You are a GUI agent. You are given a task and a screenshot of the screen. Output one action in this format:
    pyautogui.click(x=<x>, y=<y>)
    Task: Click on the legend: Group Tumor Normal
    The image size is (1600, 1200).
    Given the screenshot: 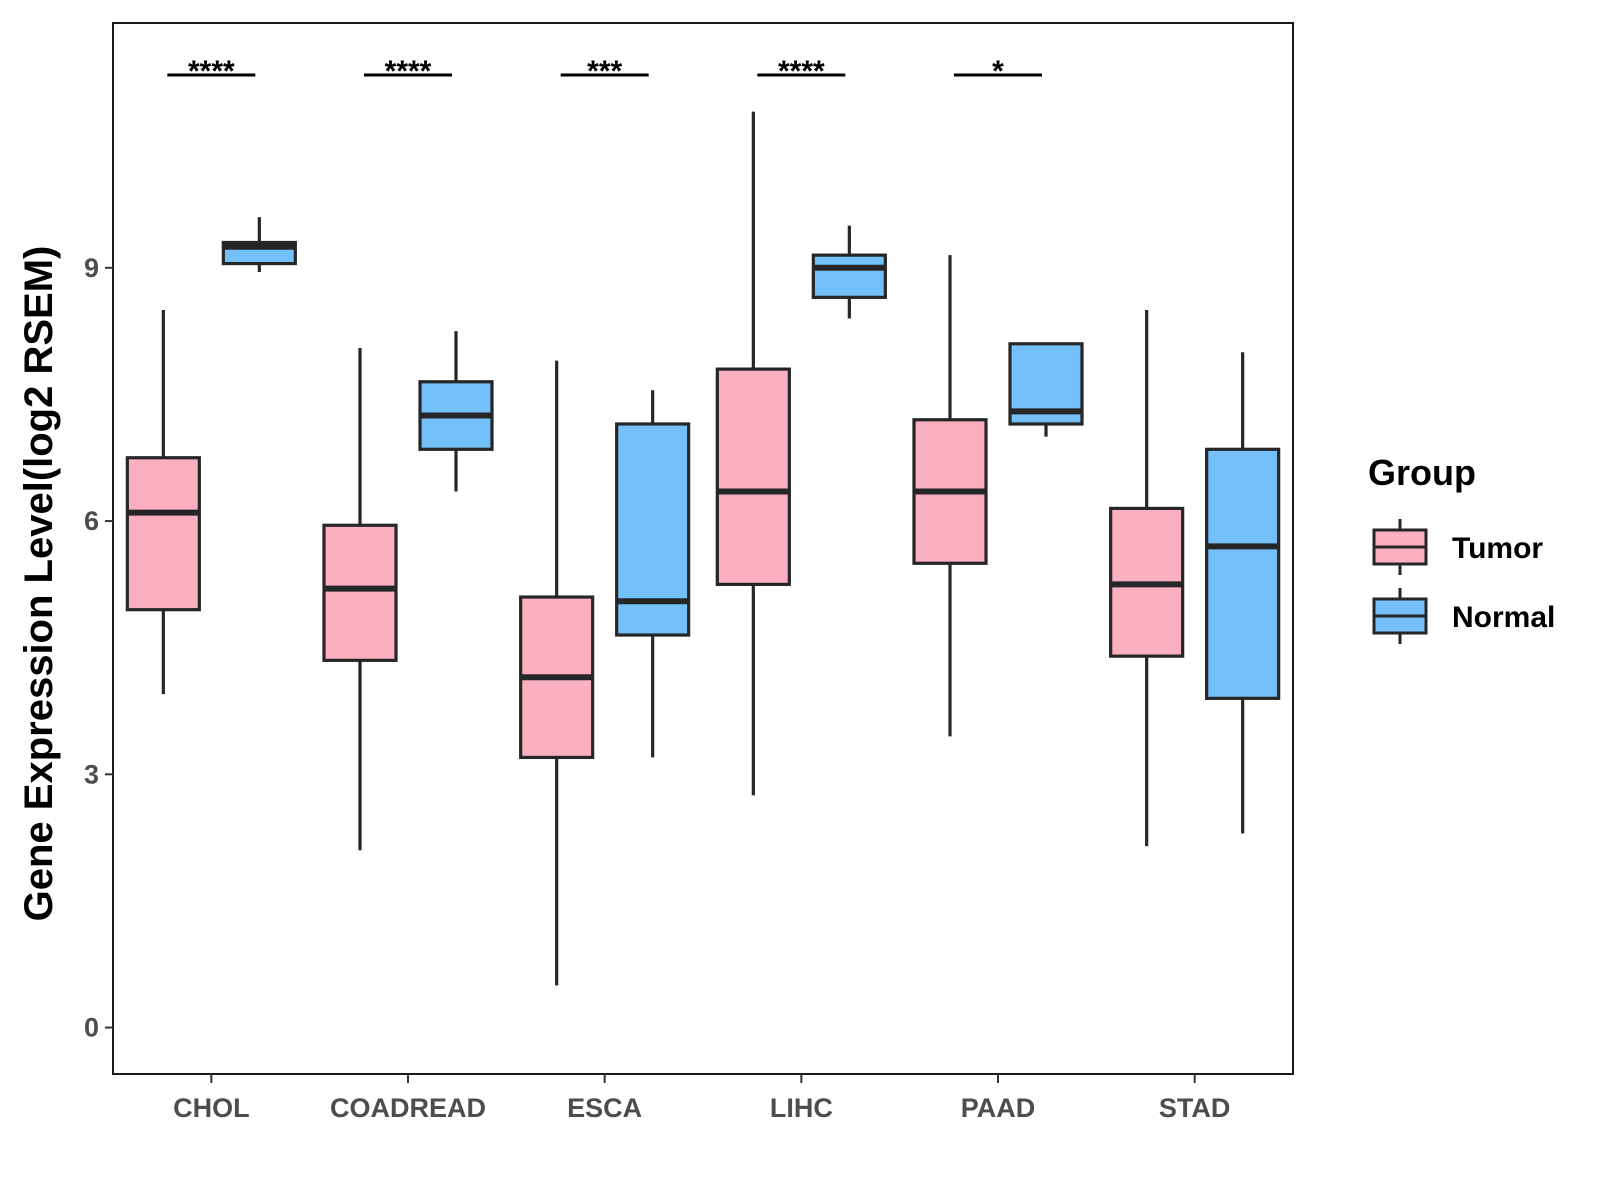 What is the action you would take?
    pyautogui.click(x=1461, y=548)
    